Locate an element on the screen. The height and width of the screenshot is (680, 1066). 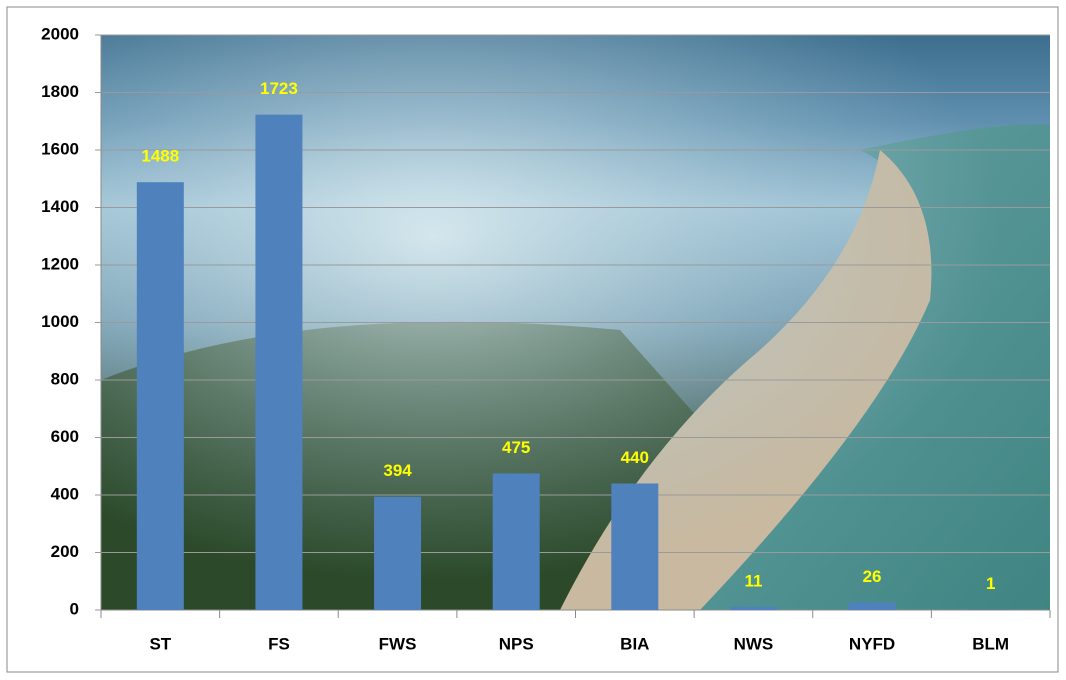
y-tick-label: 800 is located at coordinates (65, 378).